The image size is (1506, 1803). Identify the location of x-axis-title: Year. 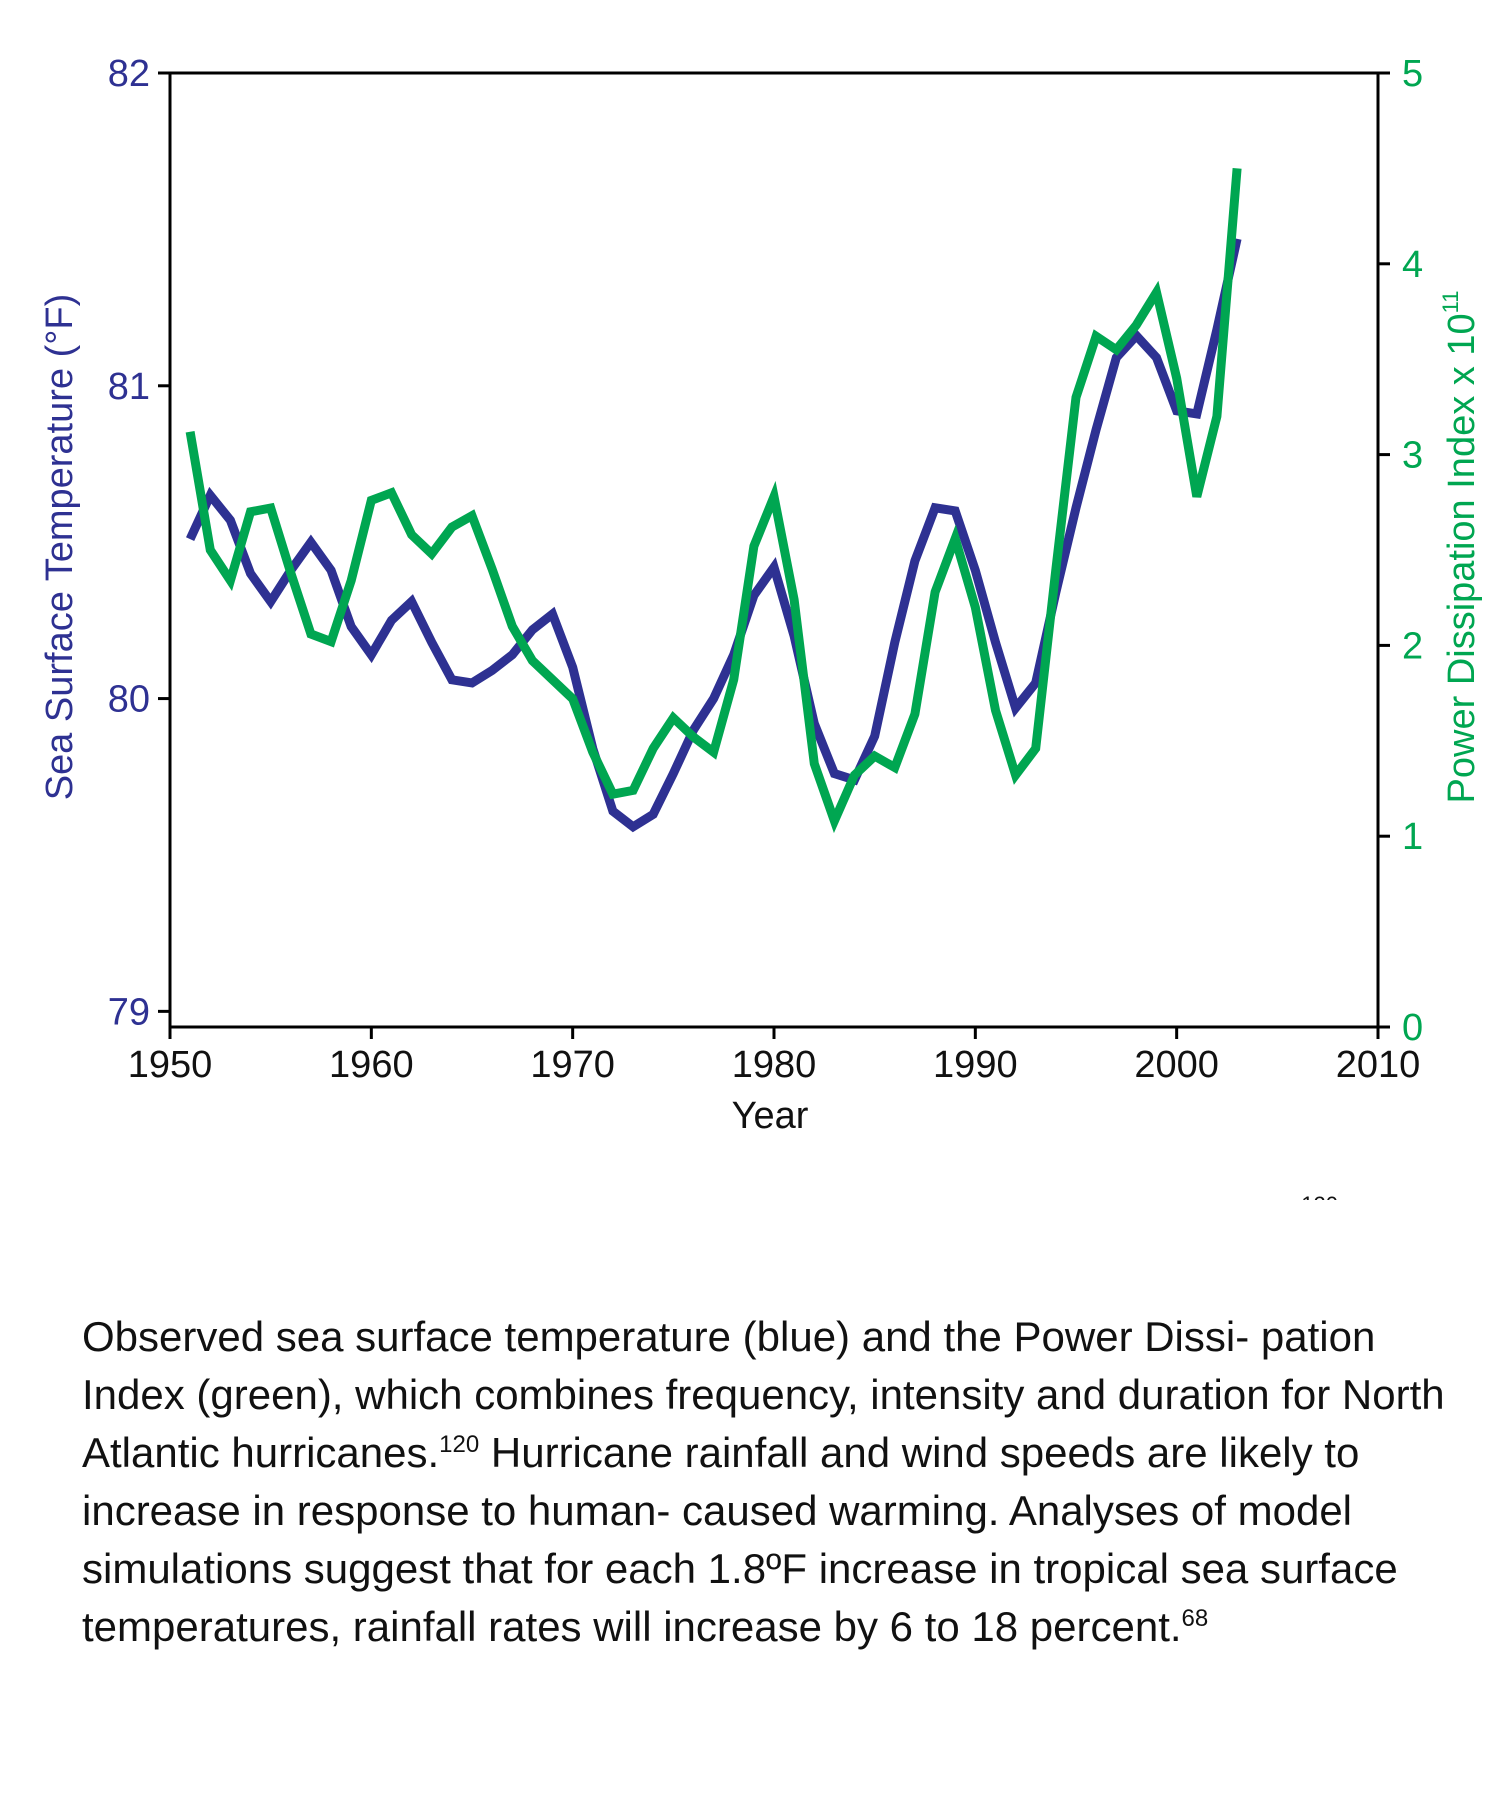
(770, 1116).